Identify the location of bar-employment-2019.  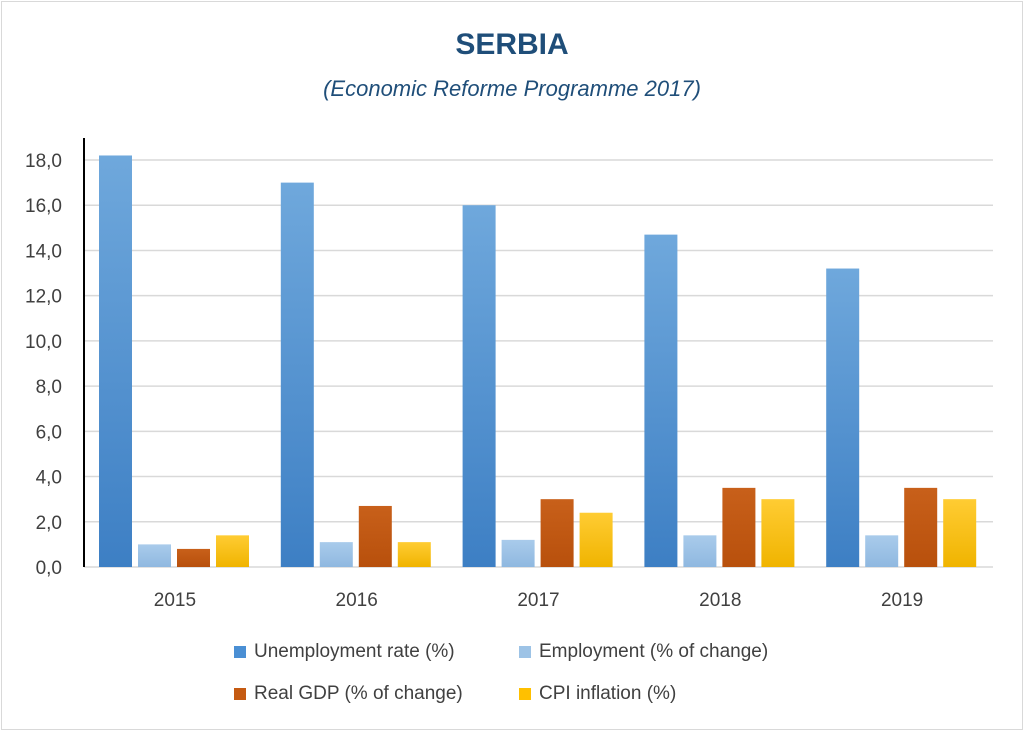
(882, 551).